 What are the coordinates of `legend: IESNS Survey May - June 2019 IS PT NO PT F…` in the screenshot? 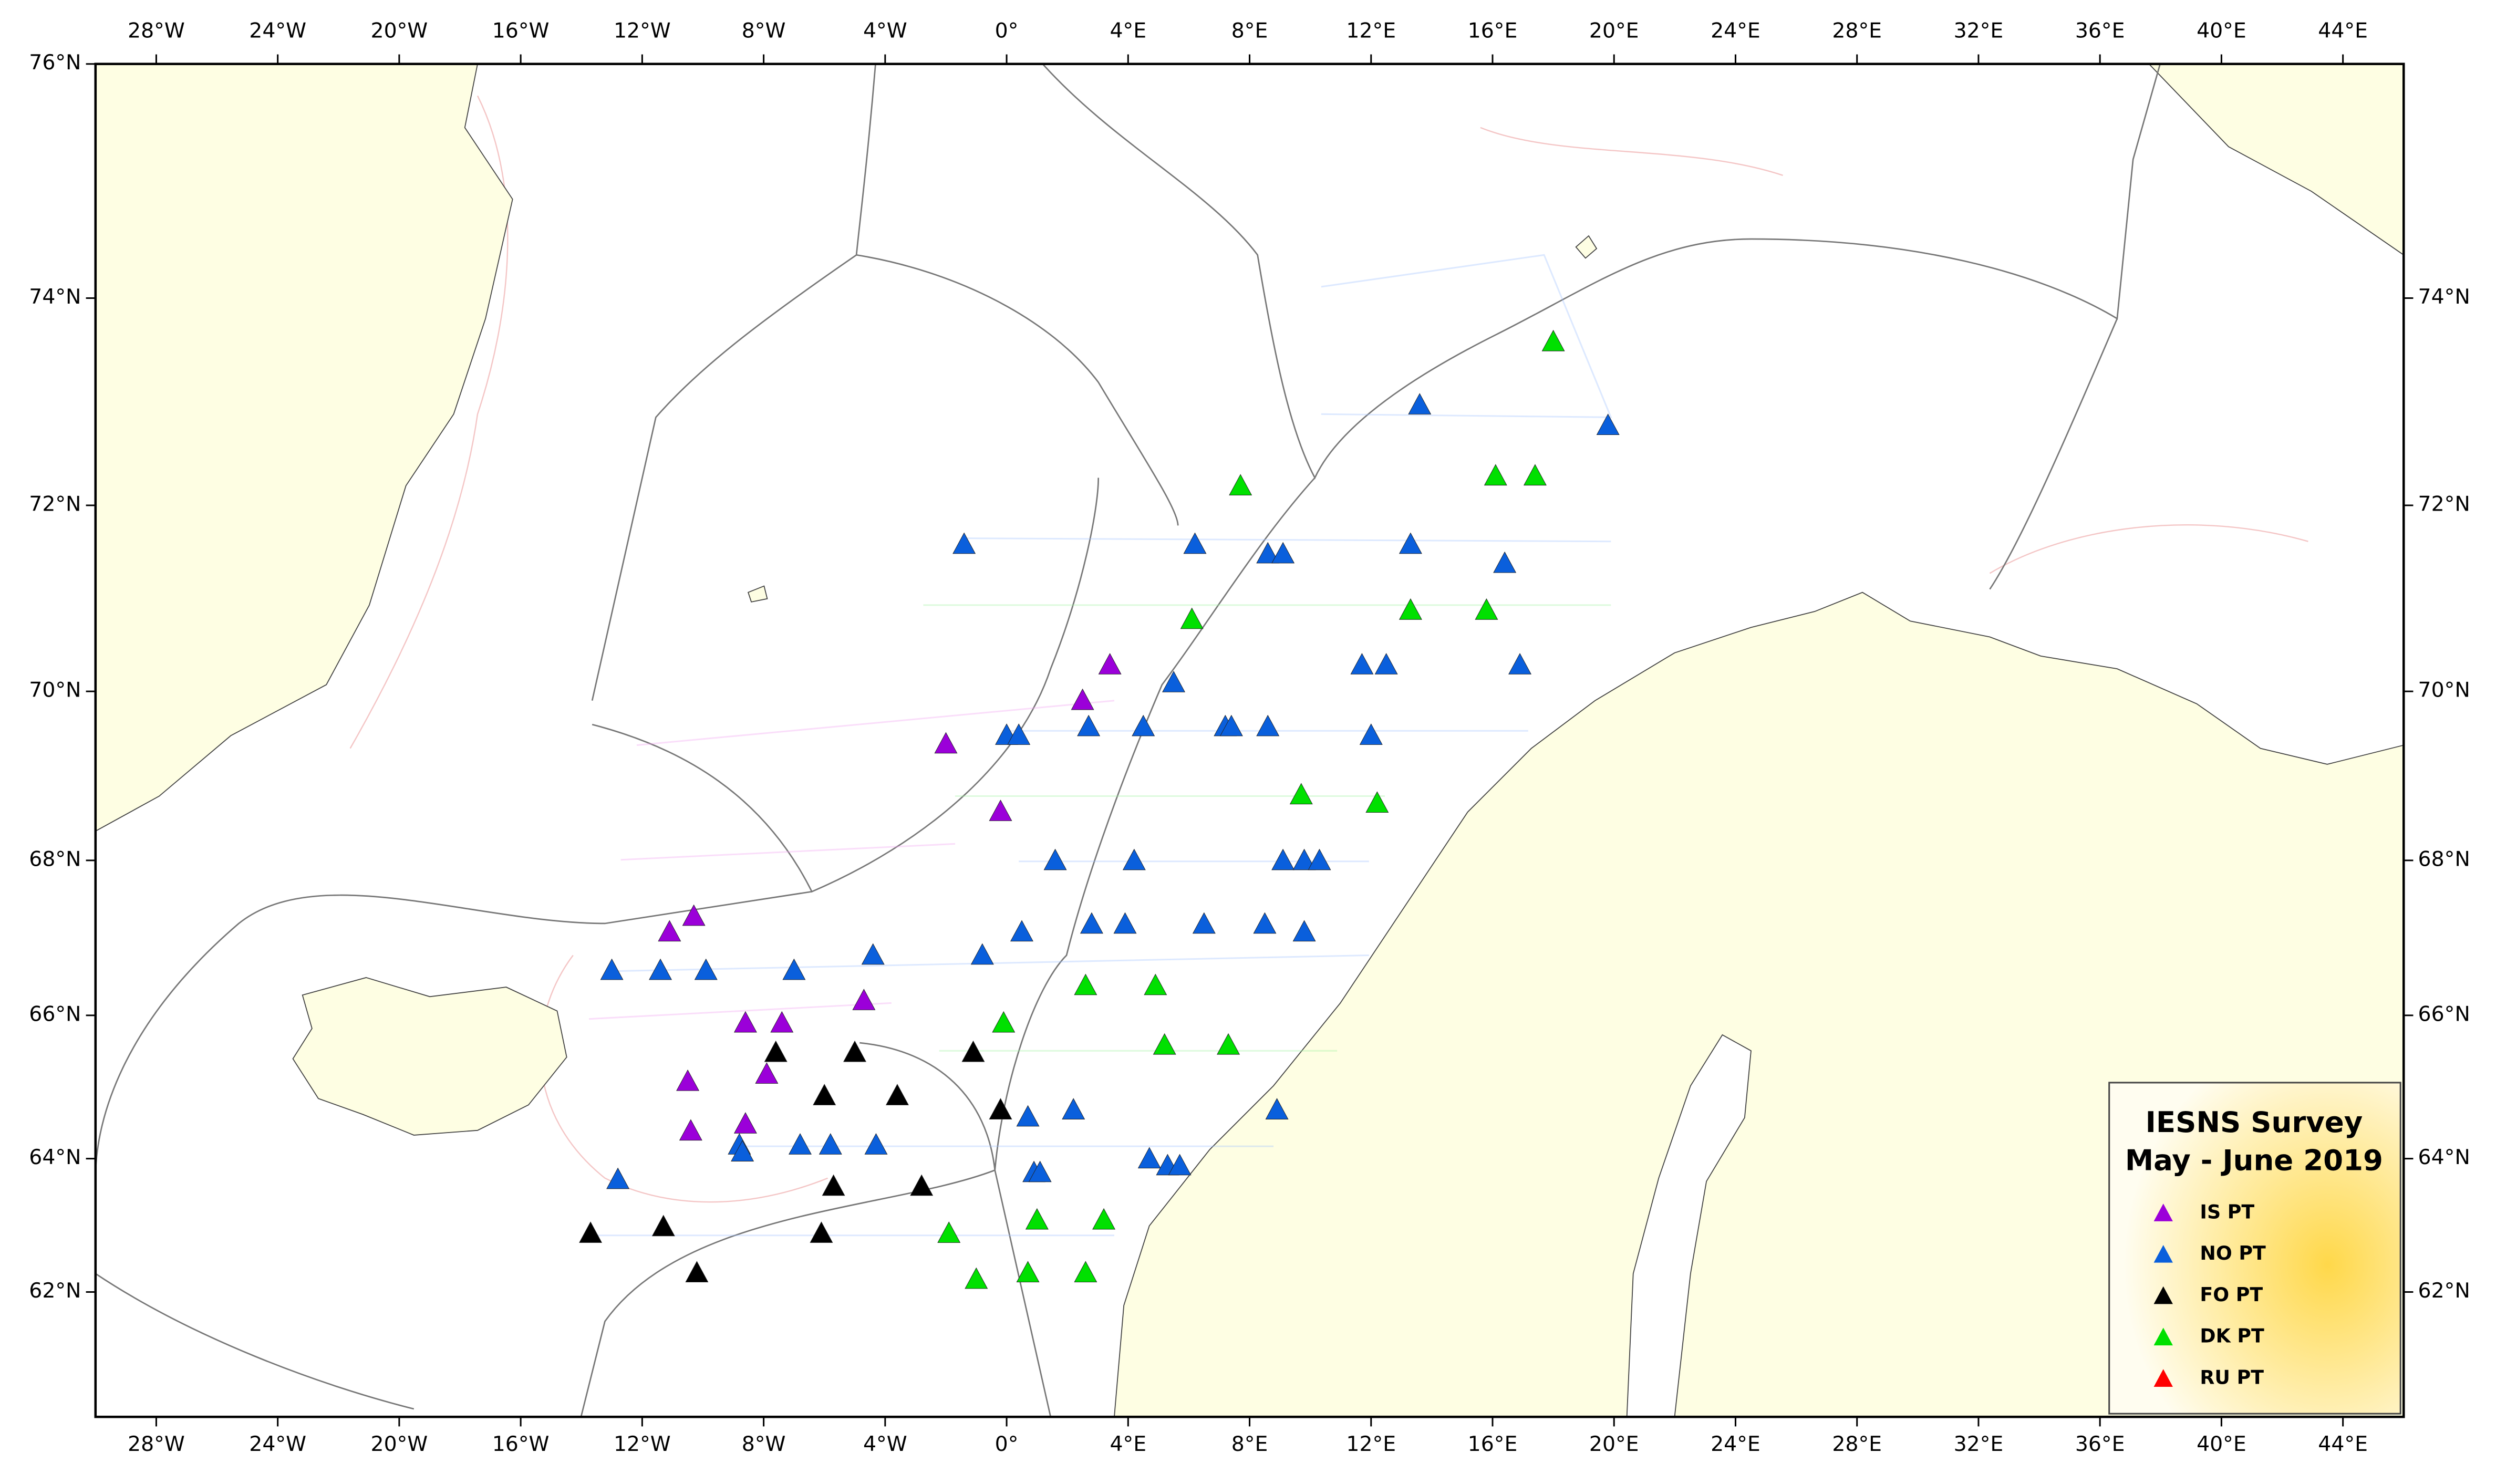 It's located at (2254, 1248).